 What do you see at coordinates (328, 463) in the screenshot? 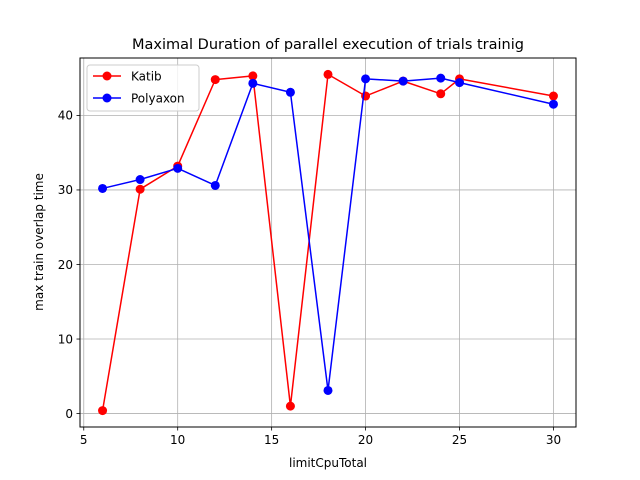
I see `x-axis-label: limitCpuTotal` at bounding box center [328, 463].